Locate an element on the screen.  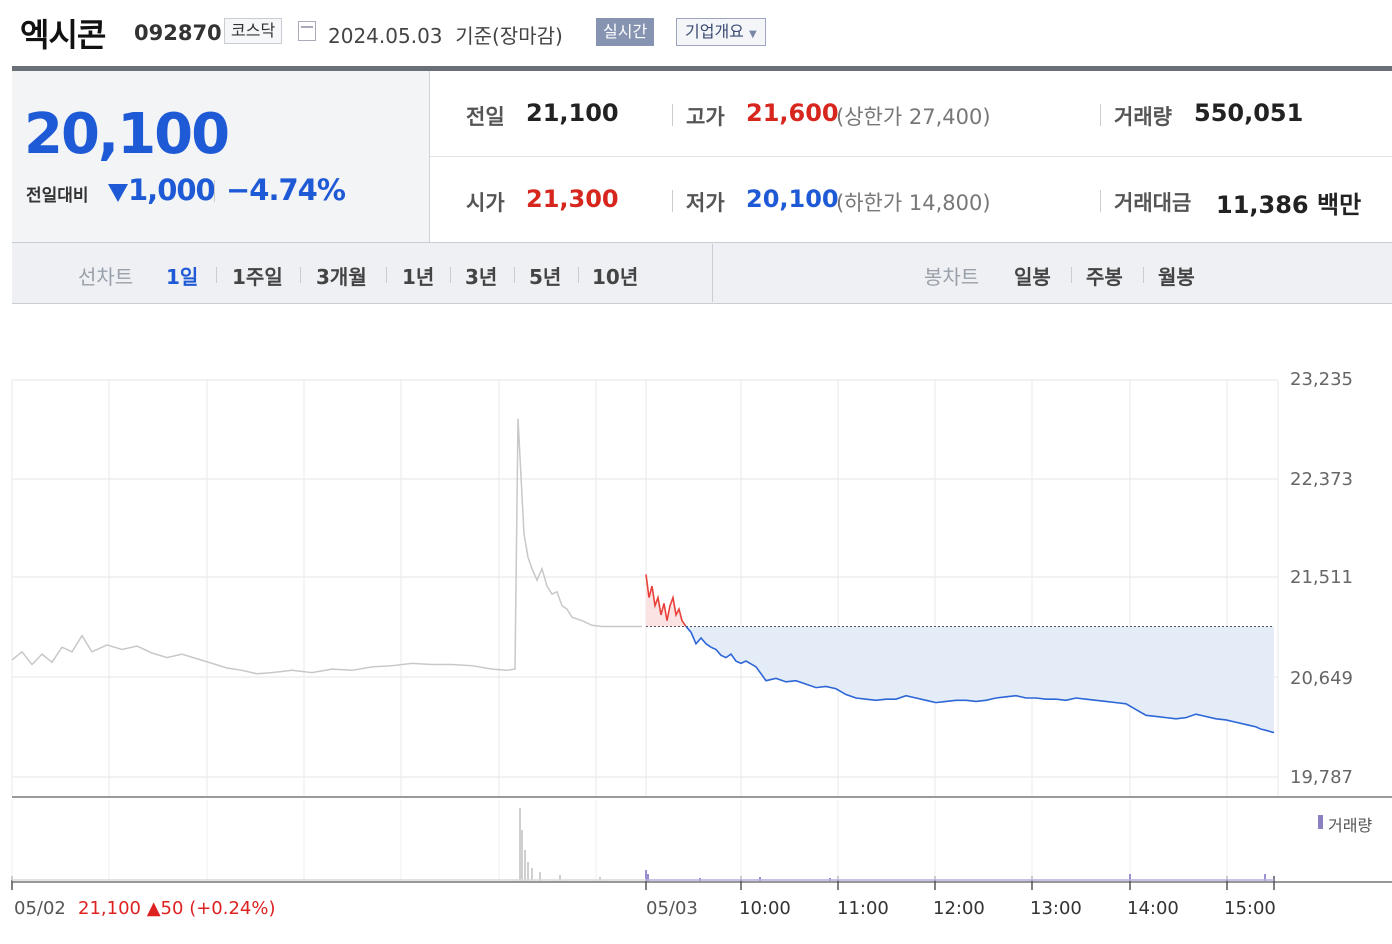
change-percent: −4.74% is located at coordinates (286, 190).